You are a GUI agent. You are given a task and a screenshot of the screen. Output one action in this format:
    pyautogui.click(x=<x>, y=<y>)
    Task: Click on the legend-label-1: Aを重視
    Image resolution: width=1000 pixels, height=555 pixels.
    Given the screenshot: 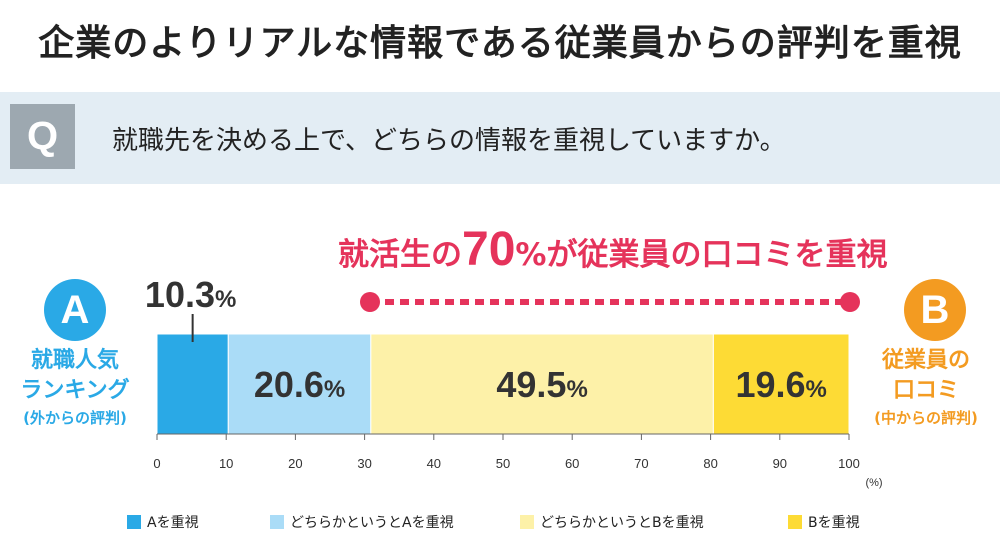 What is the action you would take?
    pyautogui.click(x=173, y=523)
    